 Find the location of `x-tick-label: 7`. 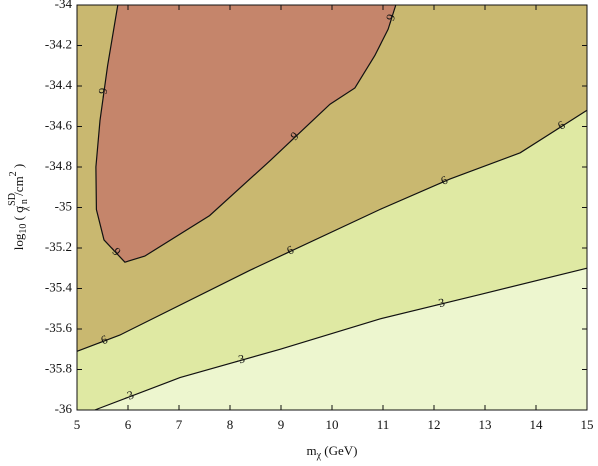

x-tick-label: 7 is located at coordinates (179, 424).